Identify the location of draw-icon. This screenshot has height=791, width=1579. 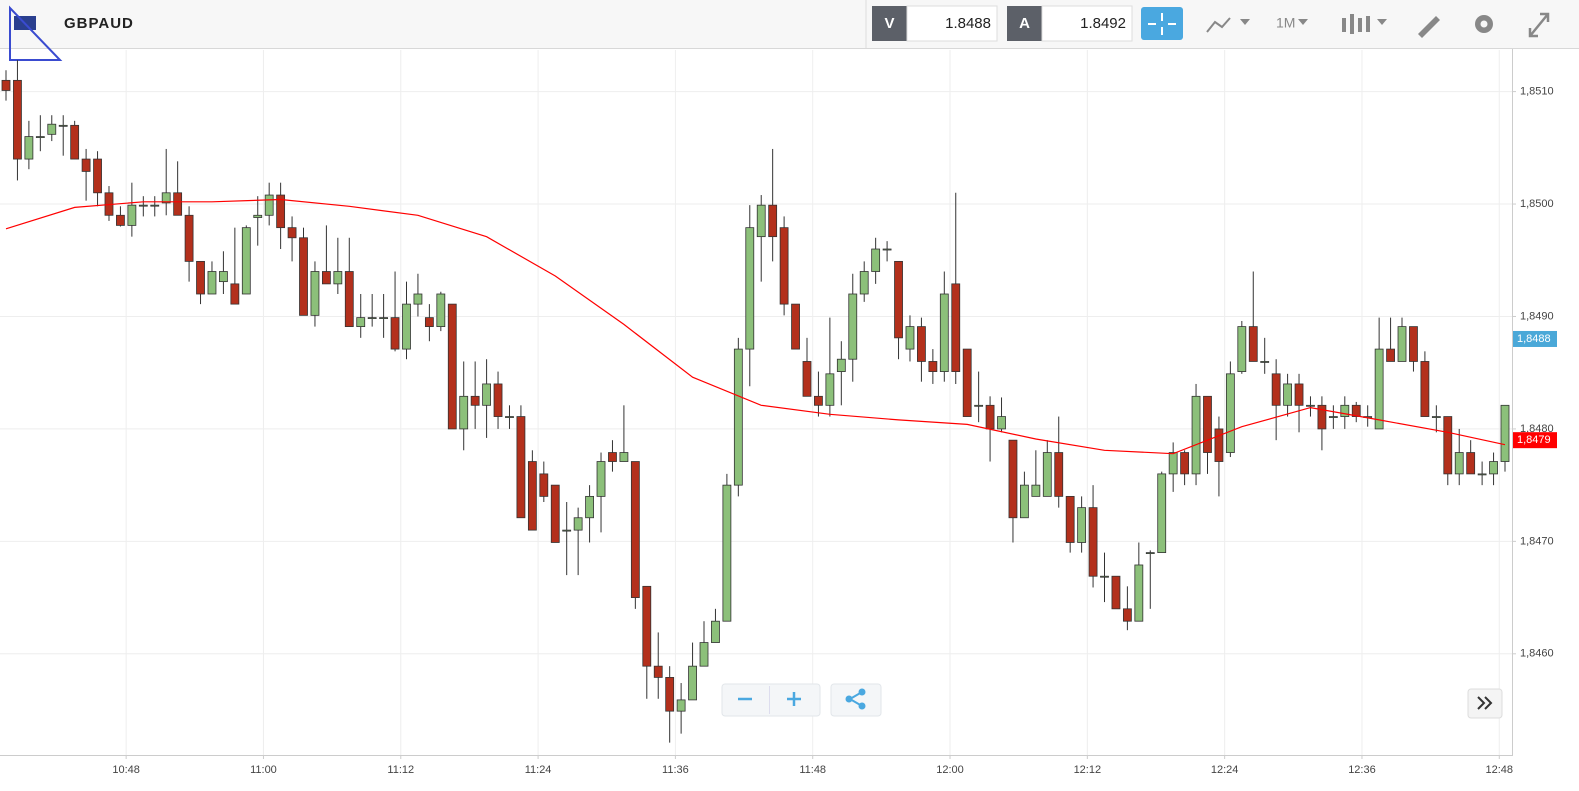
(1429, 27).